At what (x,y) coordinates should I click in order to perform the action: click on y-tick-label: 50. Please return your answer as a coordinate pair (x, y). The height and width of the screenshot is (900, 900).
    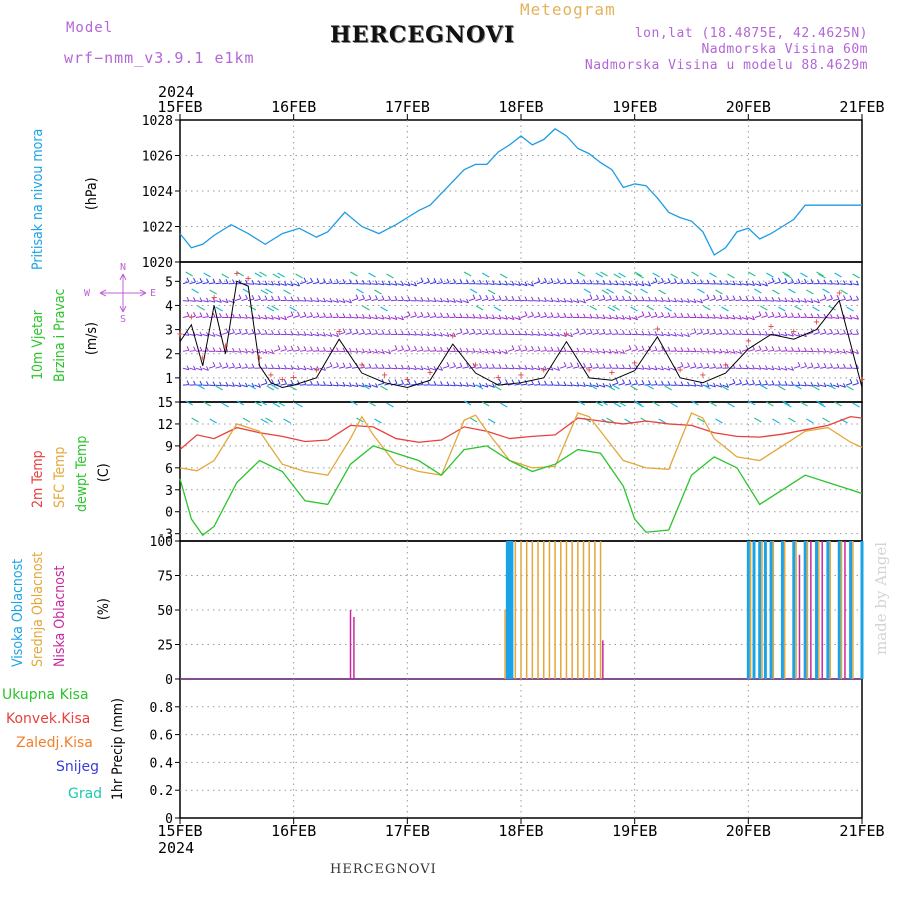
    Looking at the image, I should click on (165, 611).